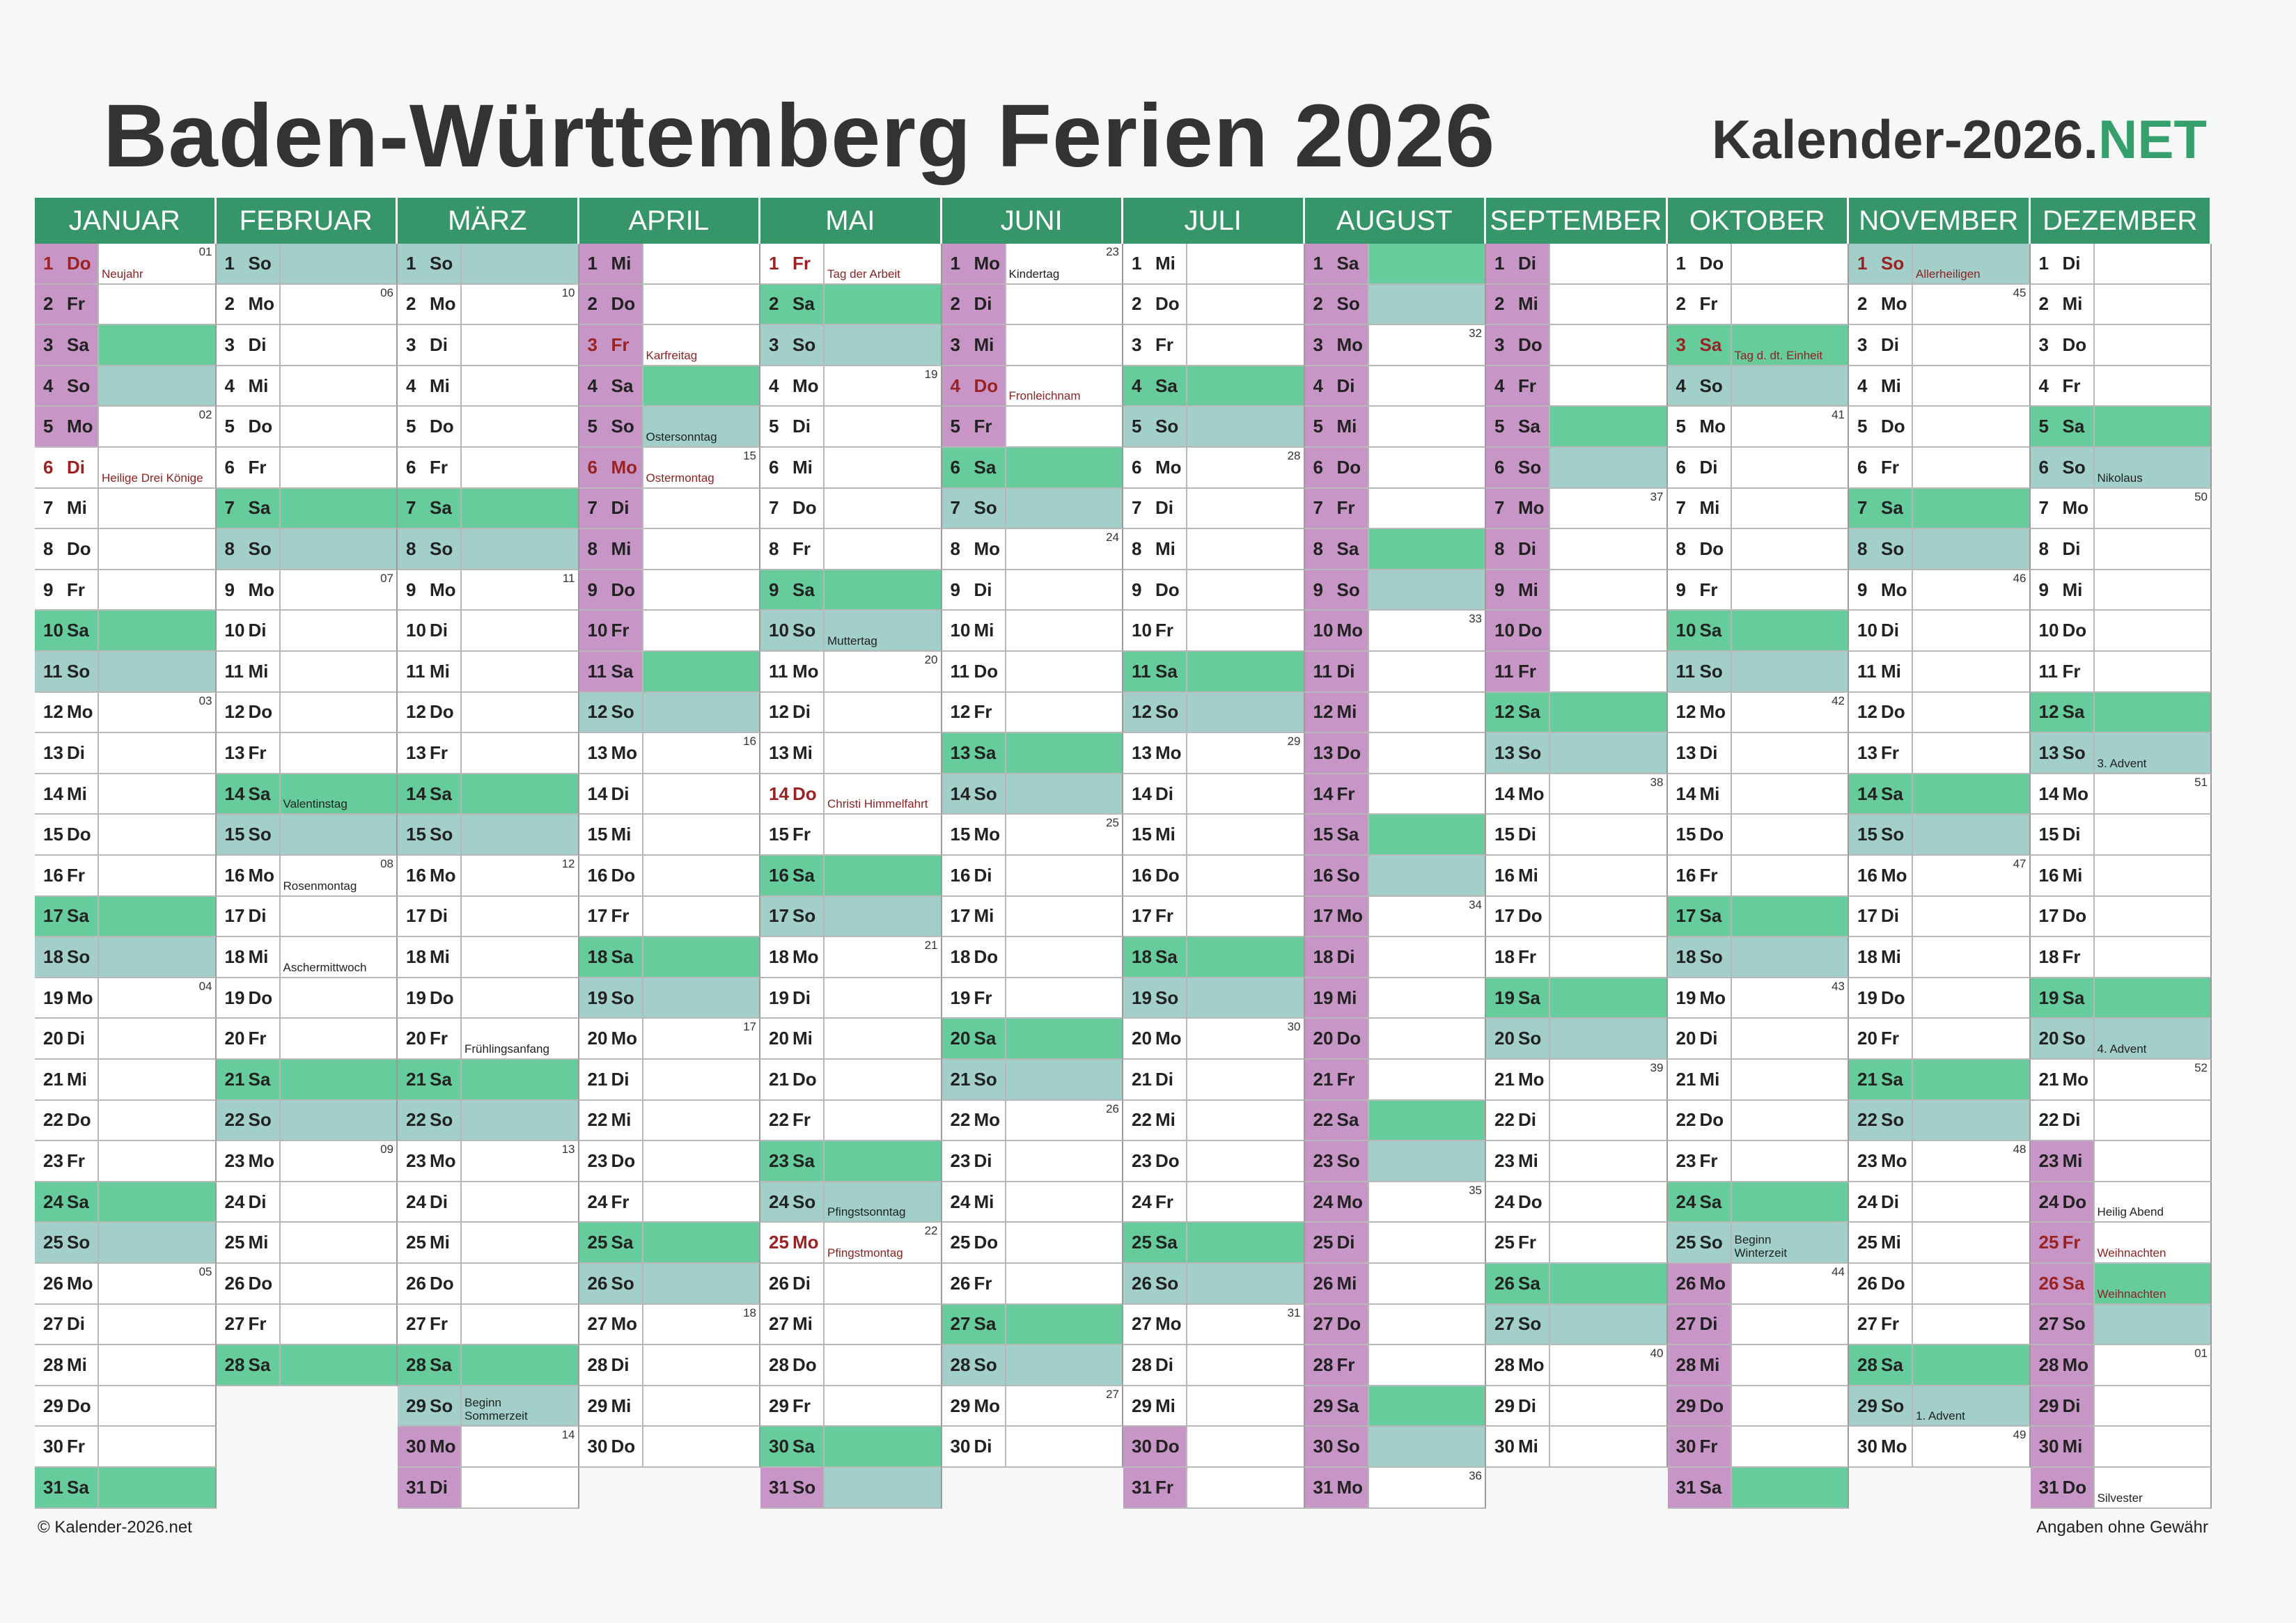  What do you see at coordinates (669, 1121) in the screenshot?
I see `day-row: 22 Mi` at bounding box center [669, 1121].